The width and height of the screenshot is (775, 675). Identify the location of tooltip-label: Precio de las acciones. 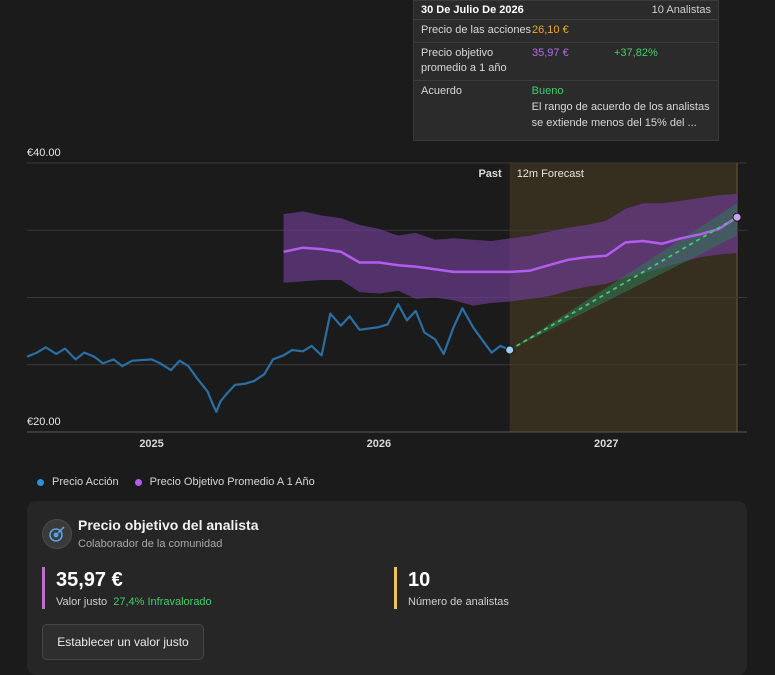
(476, 30).